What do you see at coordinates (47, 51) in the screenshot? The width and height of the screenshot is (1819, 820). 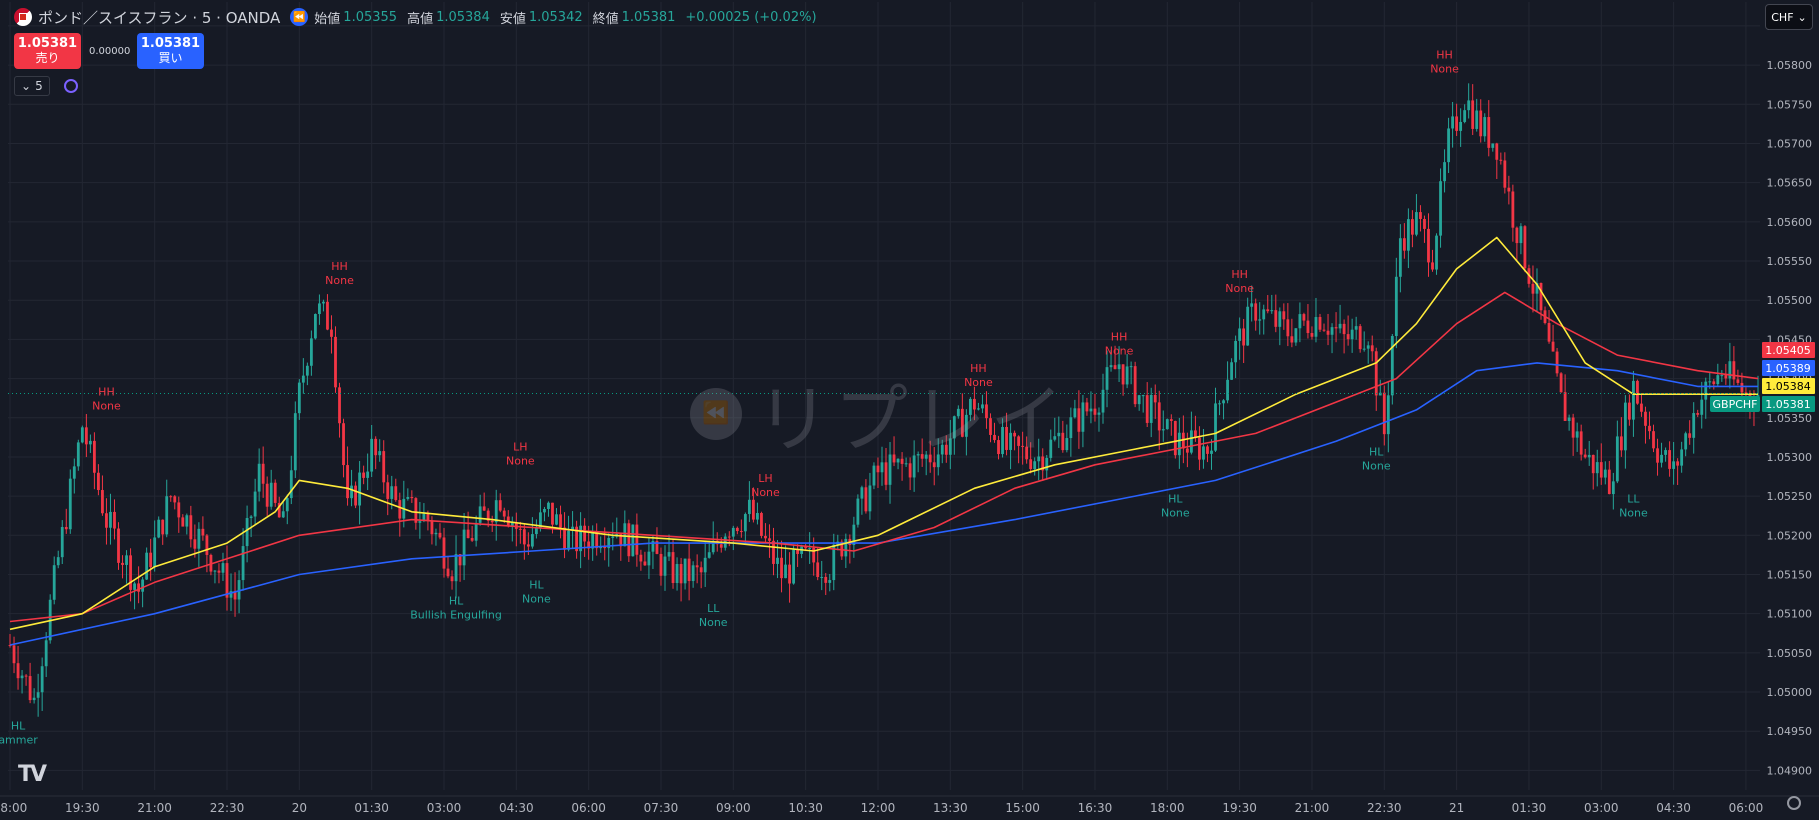 I see `sell-button: 1.05381 売り` at bounding box center [47, 51].